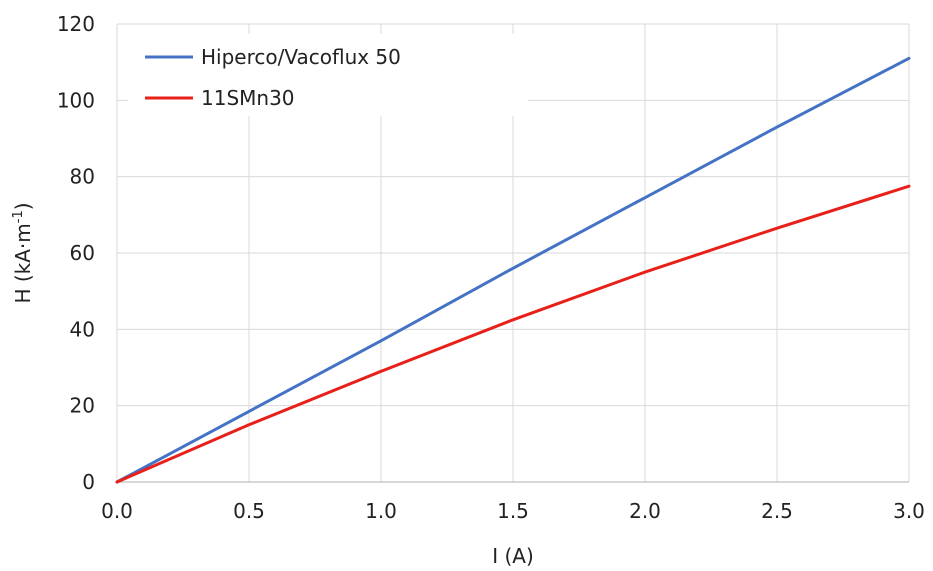  What do you see at coordinates (777, 511) in the screenshot?
I see `x-tick-label: 2.5` at bounding box center [777, 511].